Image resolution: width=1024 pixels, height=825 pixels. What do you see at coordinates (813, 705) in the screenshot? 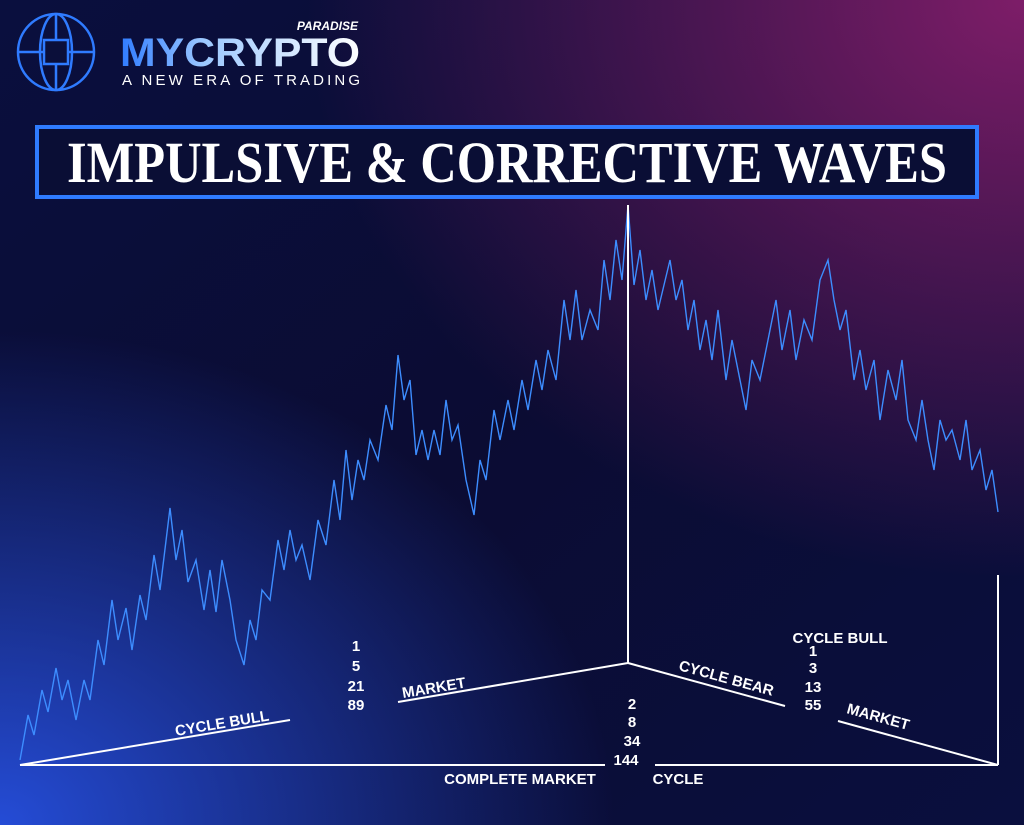
I see `wave-count: 55` at bounding box center [813, 705].